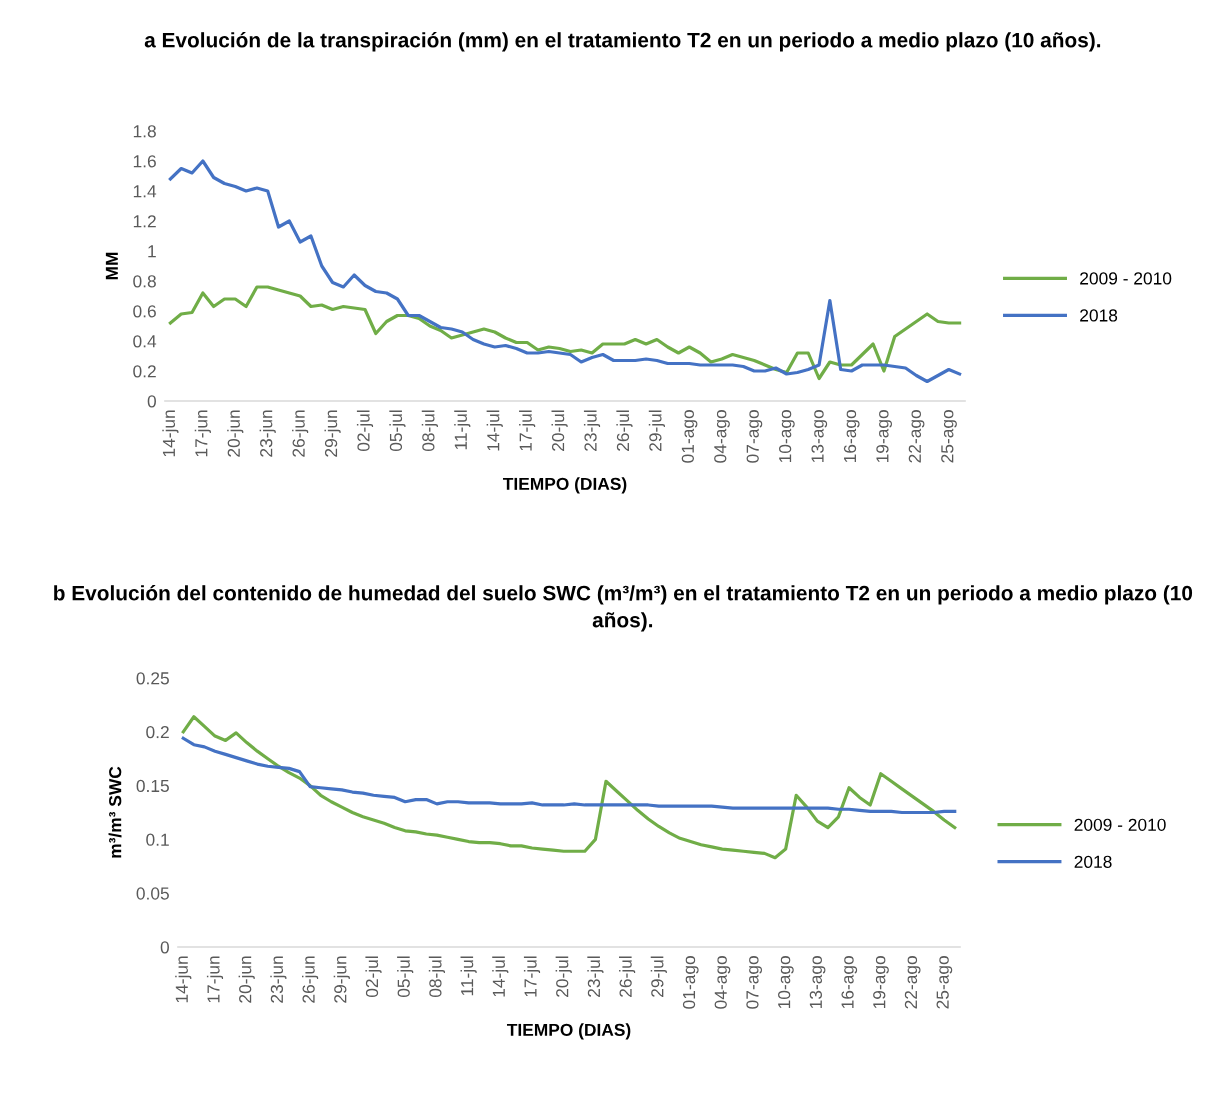 The height and width of the screenshot is (1098, 1226). What do you see at coordinates (622, 42) in the screenshot?
I see `chart-title: a Evolución de la transpiración (mm) en el tratamiento T2 en un periodo a medio plazo (10 años).` at bounding box center [622, 42].